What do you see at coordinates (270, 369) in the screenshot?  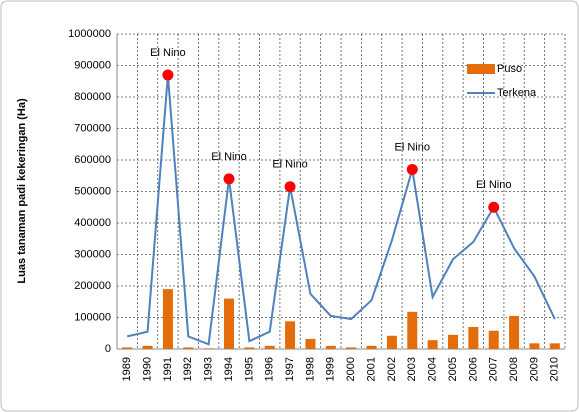 I see `x-tick-label: 1996` at bounding box center [270, 369].